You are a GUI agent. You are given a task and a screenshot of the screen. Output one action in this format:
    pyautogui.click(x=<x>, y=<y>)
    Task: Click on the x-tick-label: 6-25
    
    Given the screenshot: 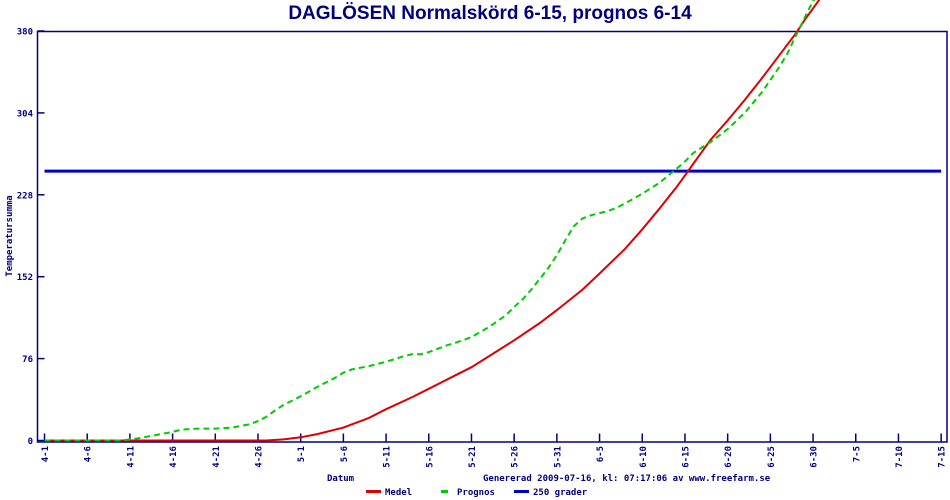 What is the action you would take?
    pyautogui.click(x=772, y=457)
    